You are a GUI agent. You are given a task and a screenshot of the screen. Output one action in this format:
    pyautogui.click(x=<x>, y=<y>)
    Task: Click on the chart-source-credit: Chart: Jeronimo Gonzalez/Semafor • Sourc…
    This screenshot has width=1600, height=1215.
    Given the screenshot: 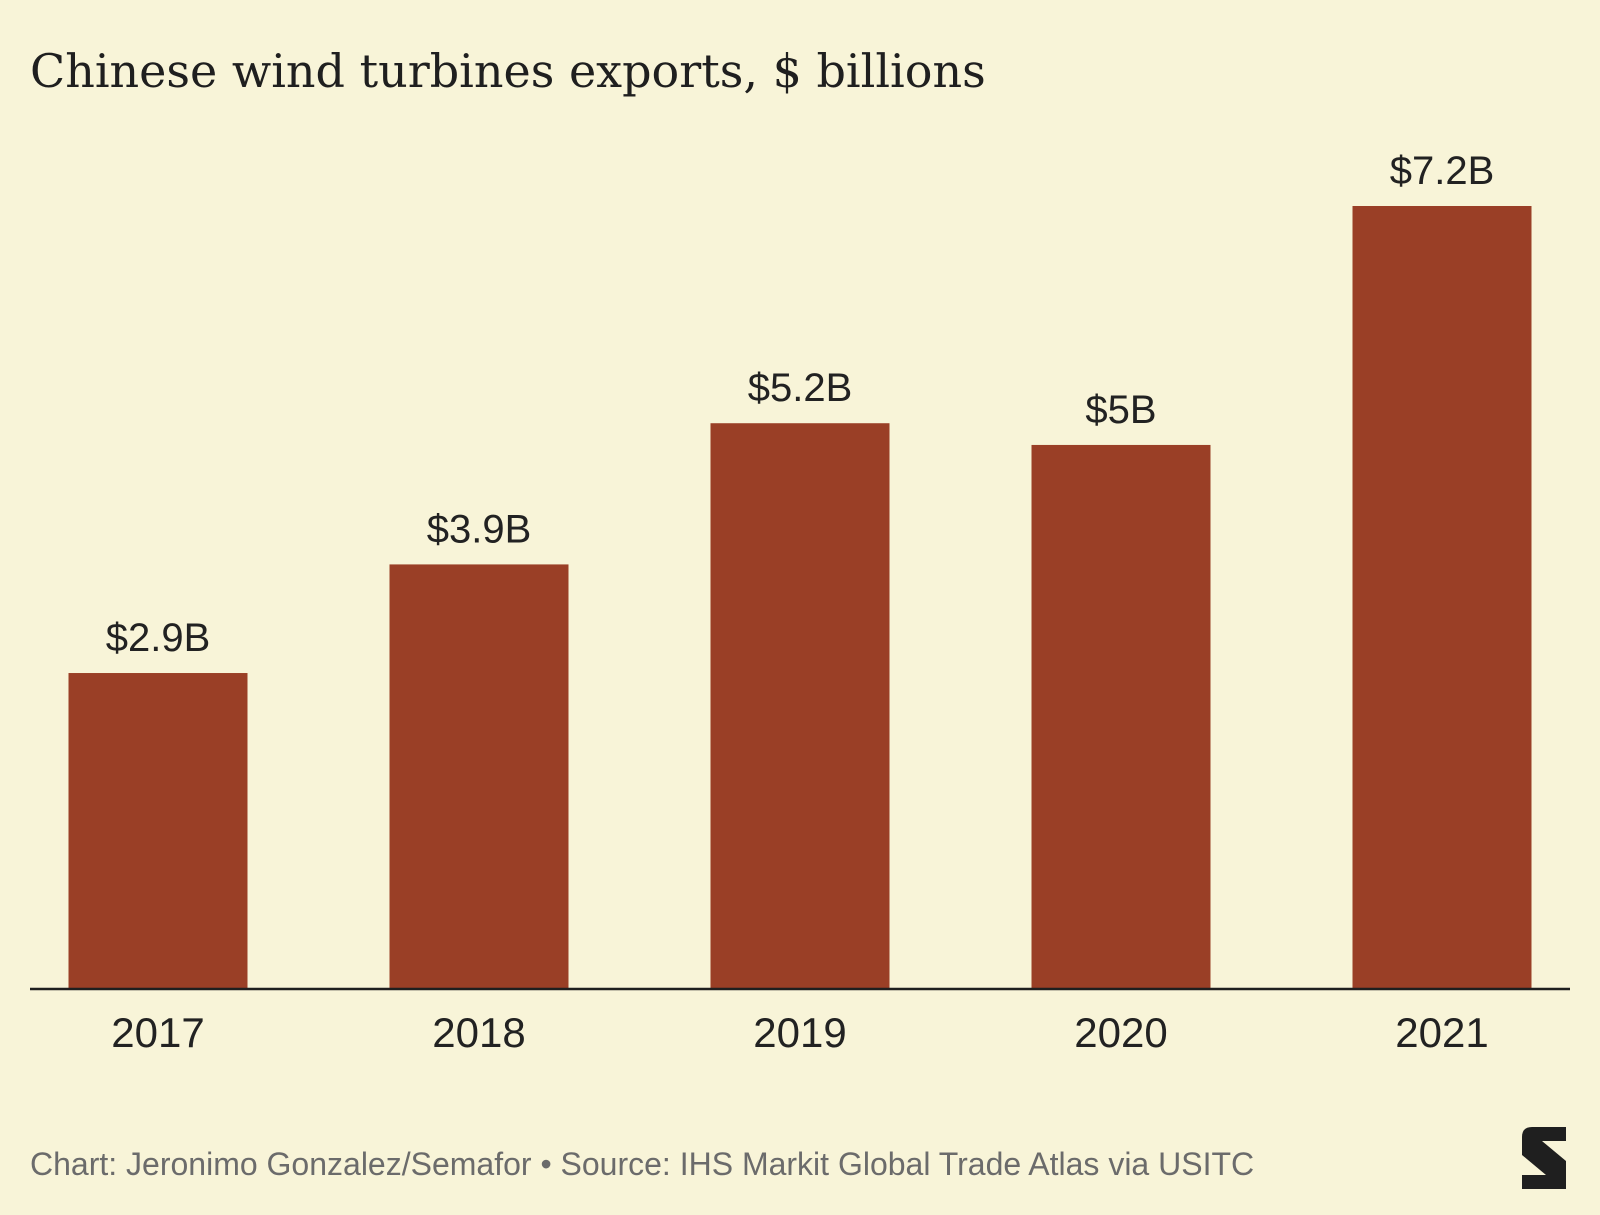 What is the action you would take?
    pyautogui.click(x=642, y=1164)
    